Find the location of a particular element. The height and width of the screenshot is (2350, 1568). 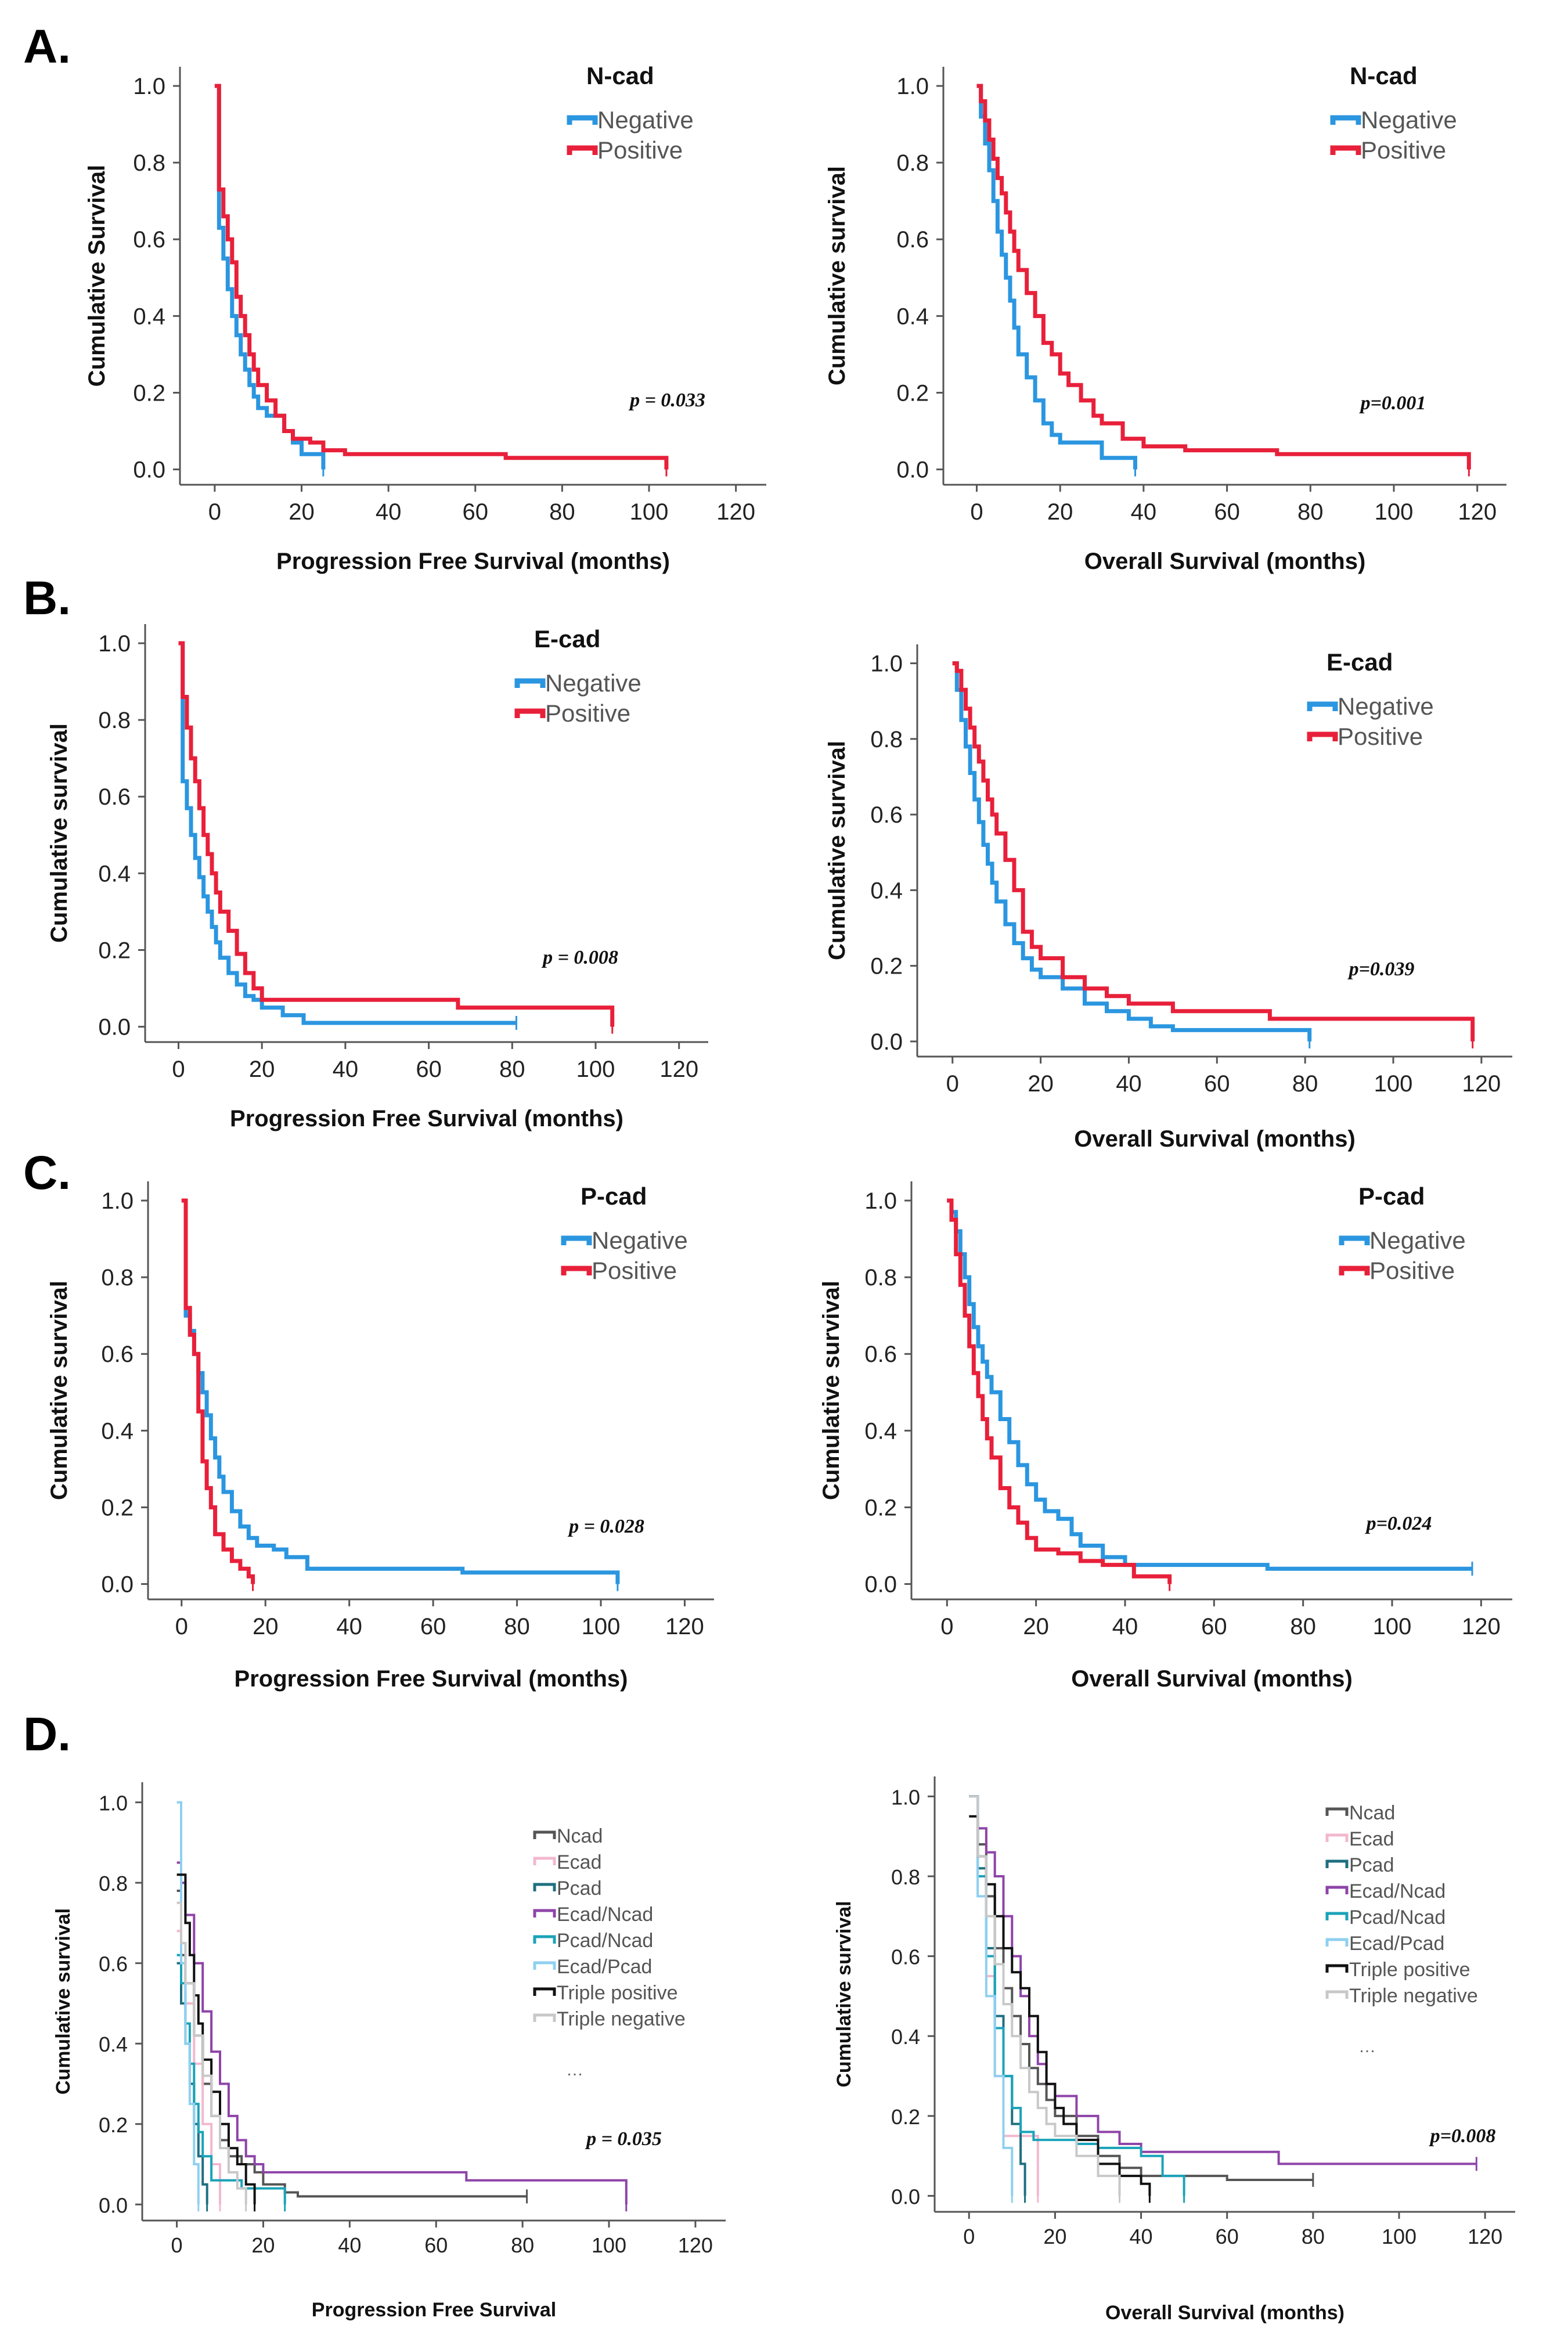

series-line-triple-negative is located at coordinates (1045, 1996).